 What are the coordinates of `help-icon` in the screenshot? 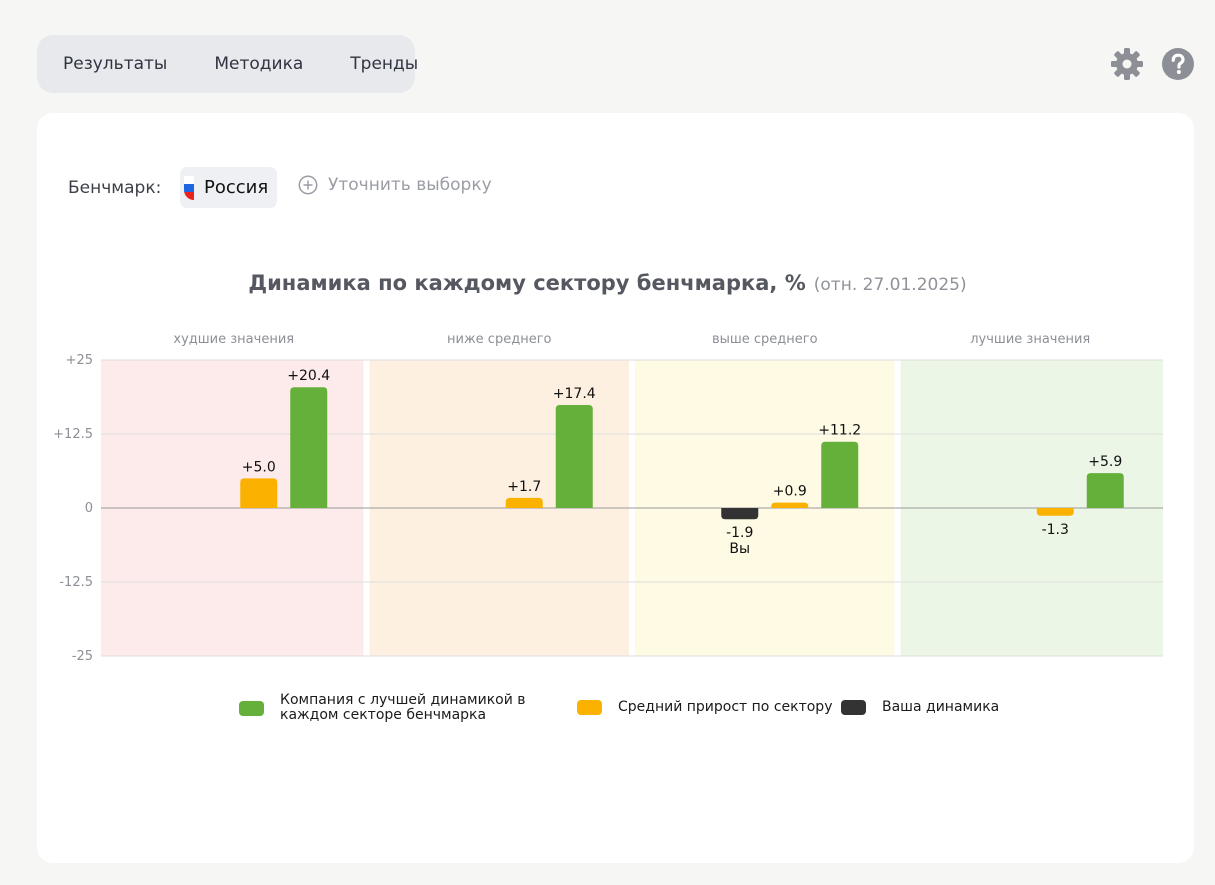 It's located at (1178, 64).